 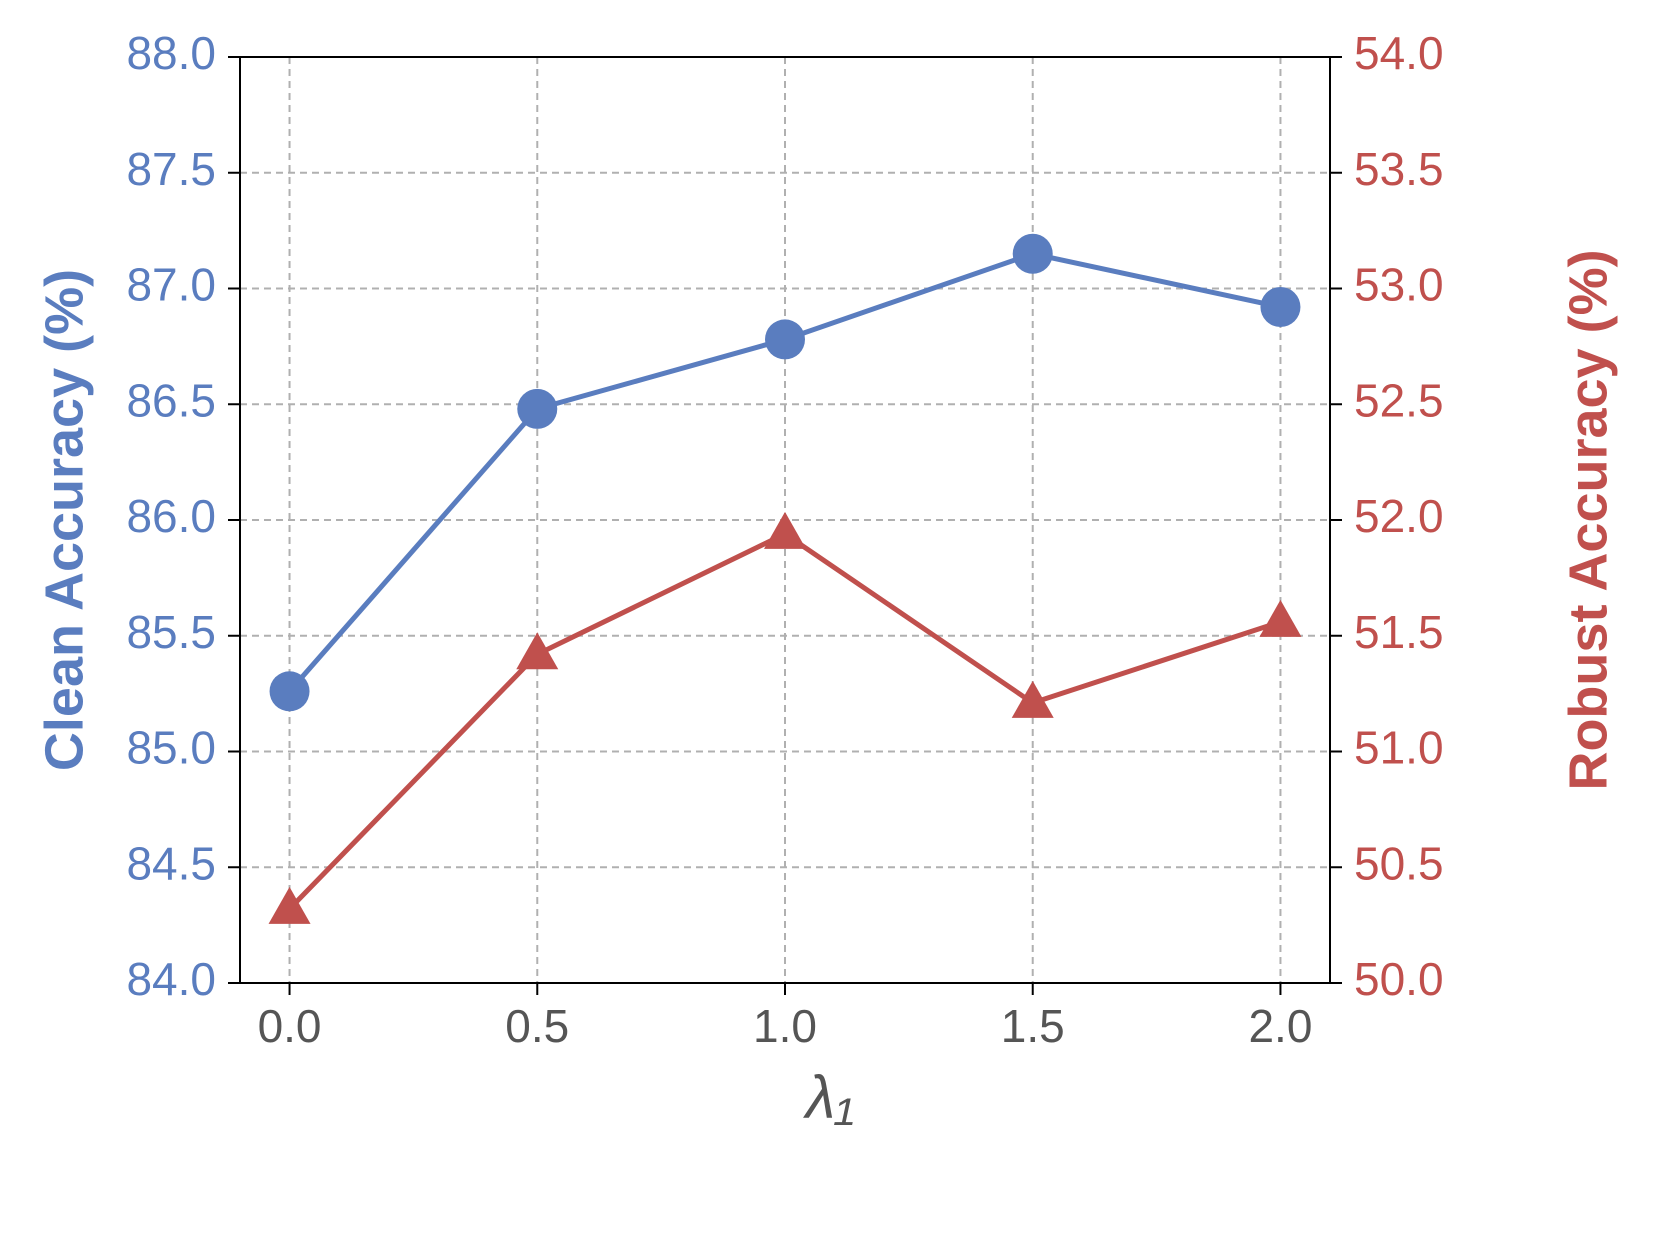 I want to click on y-tick-label: 85.5, so click(x=171, y=632).